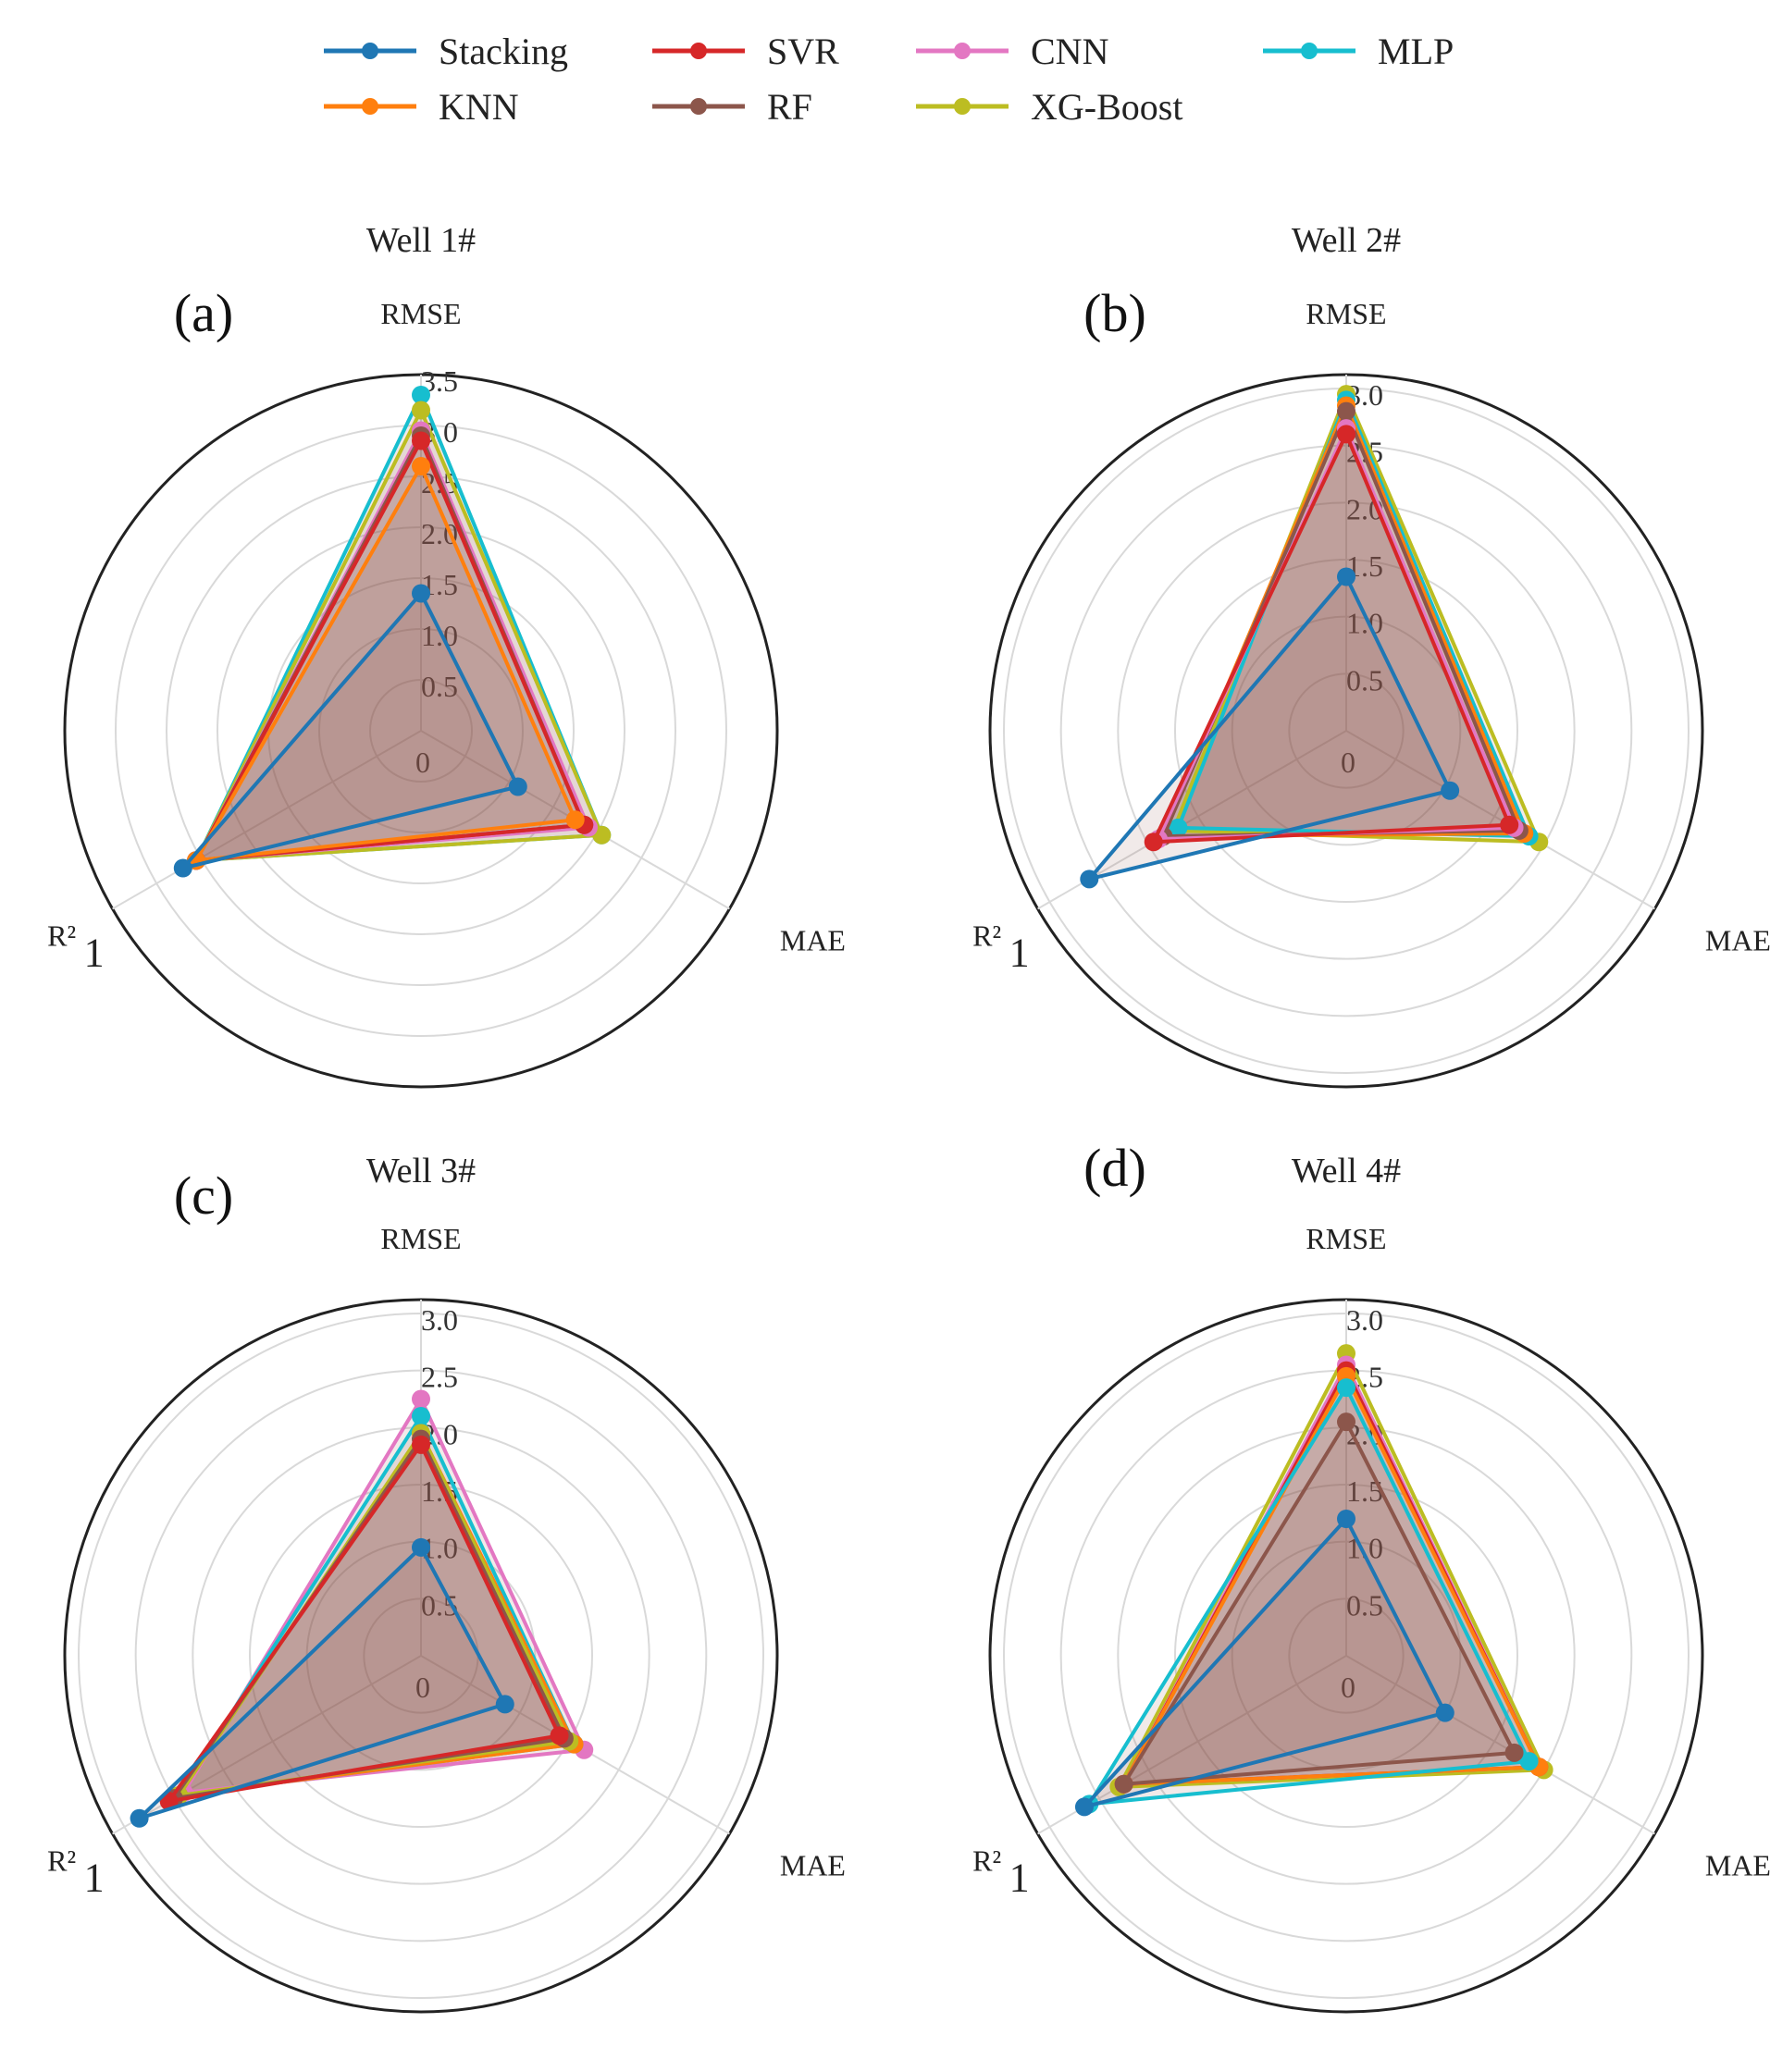  What do you see at coordinates (803, 51) in the screenshot?
I see `legend-label-svr: SVR` at bounding box center [803, 51].